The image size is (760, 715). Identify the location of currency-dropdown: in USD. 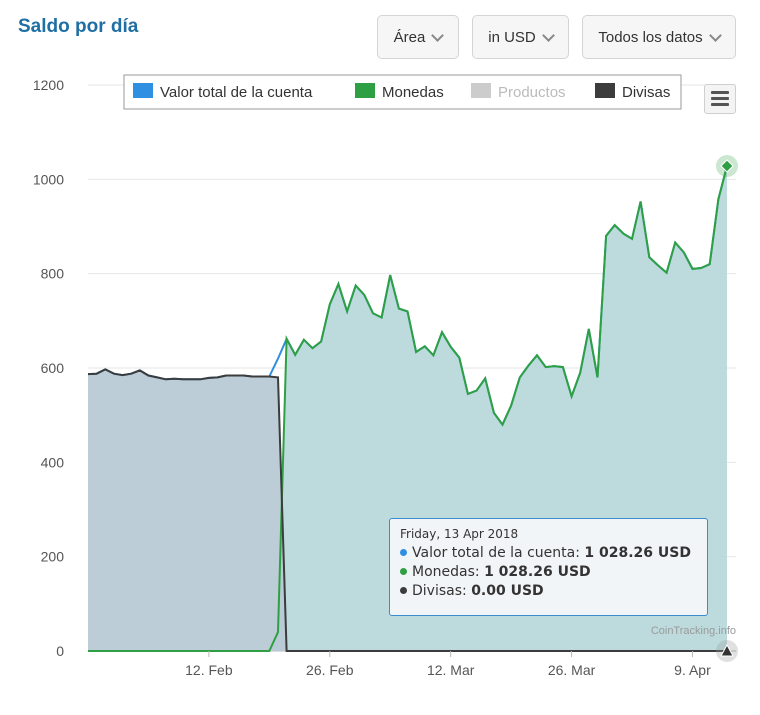
(520, 37).